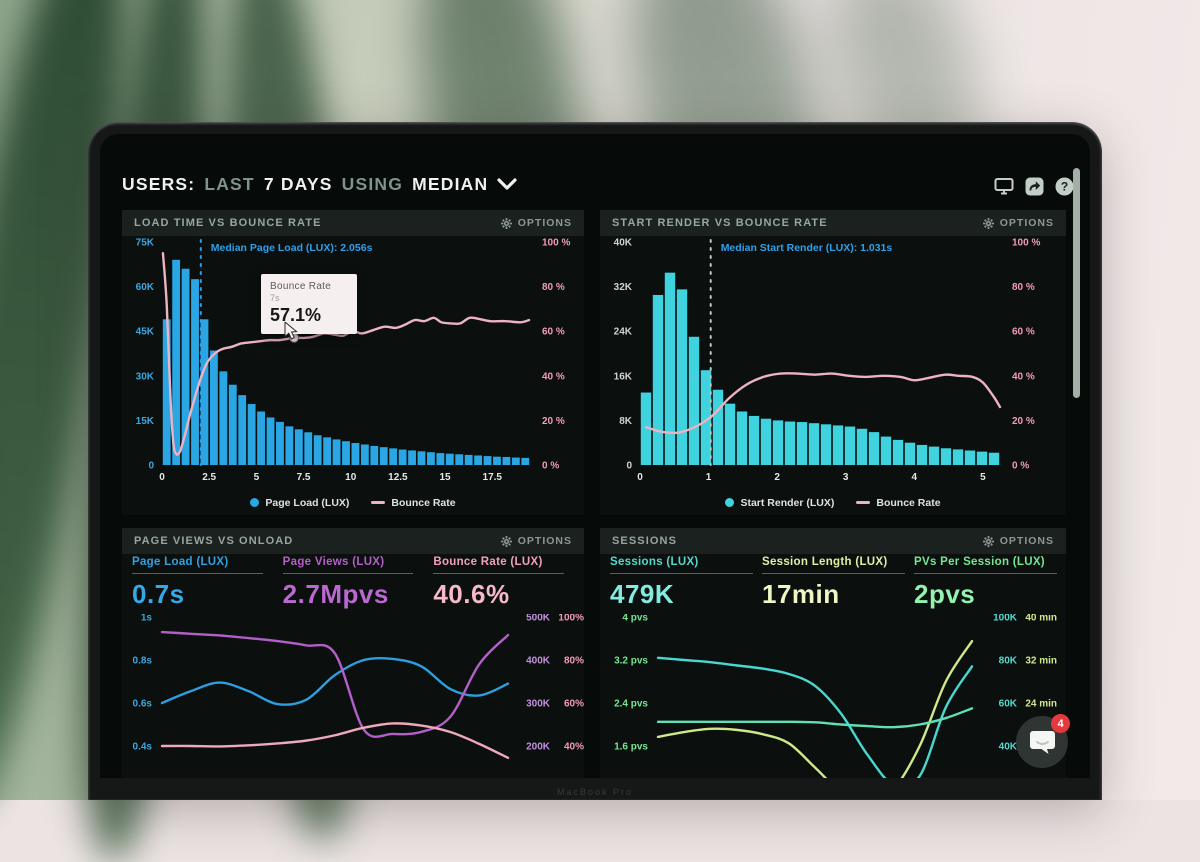  I want to click on share-icon, so click(1034, 186).